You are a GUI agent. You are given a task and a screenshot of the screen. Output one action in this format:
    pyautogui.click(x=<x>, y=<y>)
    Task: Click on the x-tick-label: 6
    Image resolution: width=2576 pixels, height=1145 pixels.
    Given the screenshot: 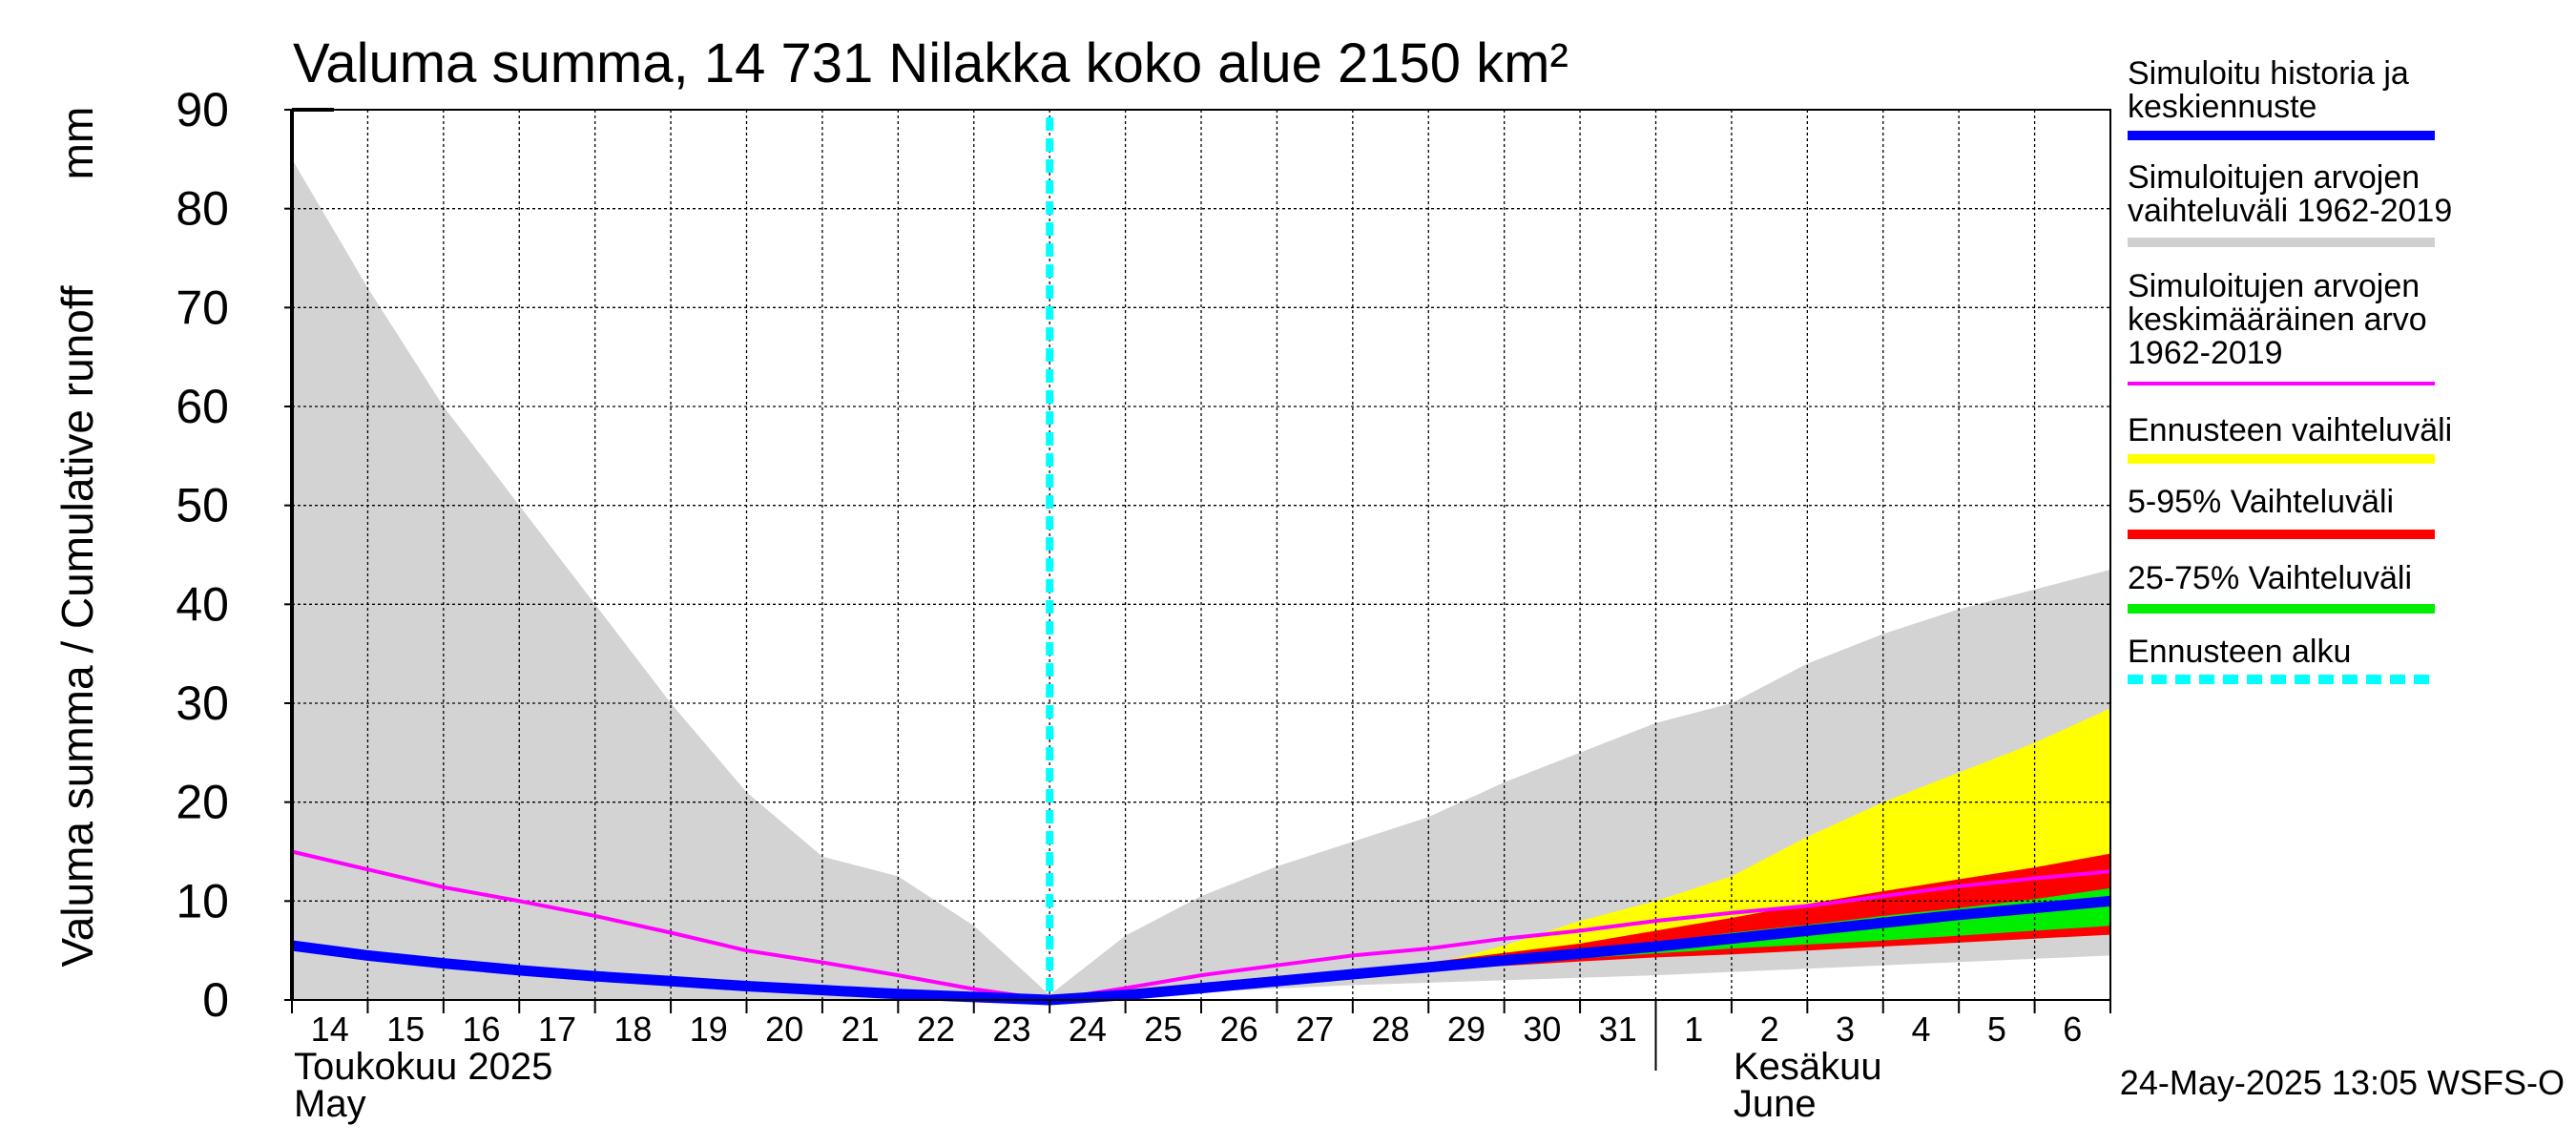 What is the action you would take?
    pyautogui.click(x=2072, y=1029)
    